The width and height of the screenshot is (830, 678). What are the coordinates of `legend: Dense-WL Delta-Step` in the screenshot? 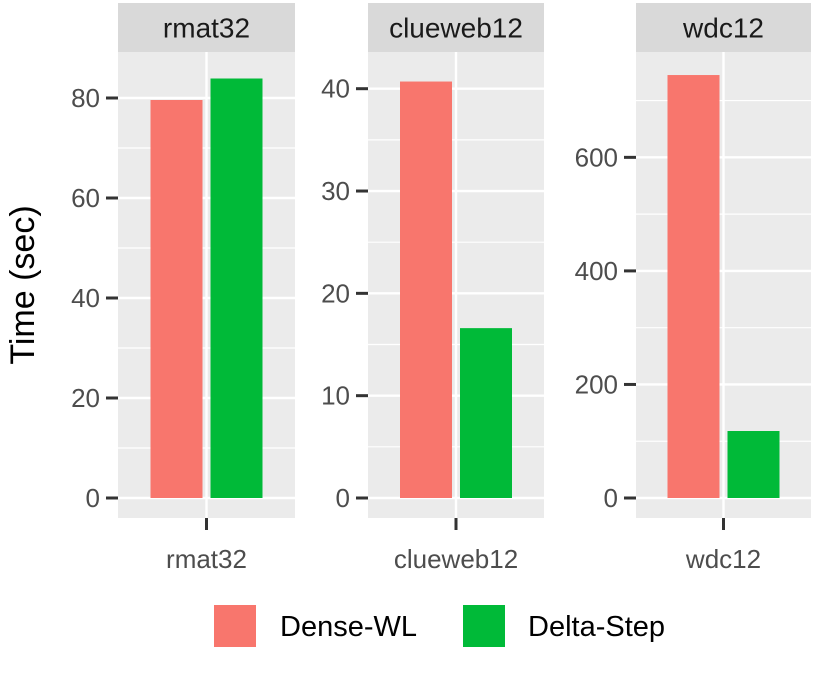 It's located at (439, 626).